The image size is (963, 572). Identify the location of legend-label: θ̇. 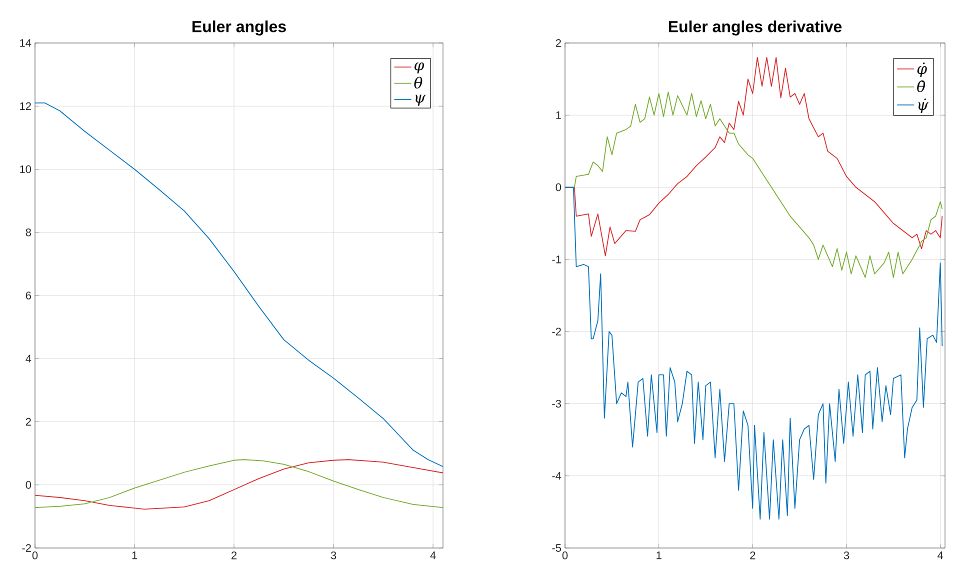
(921, 86).